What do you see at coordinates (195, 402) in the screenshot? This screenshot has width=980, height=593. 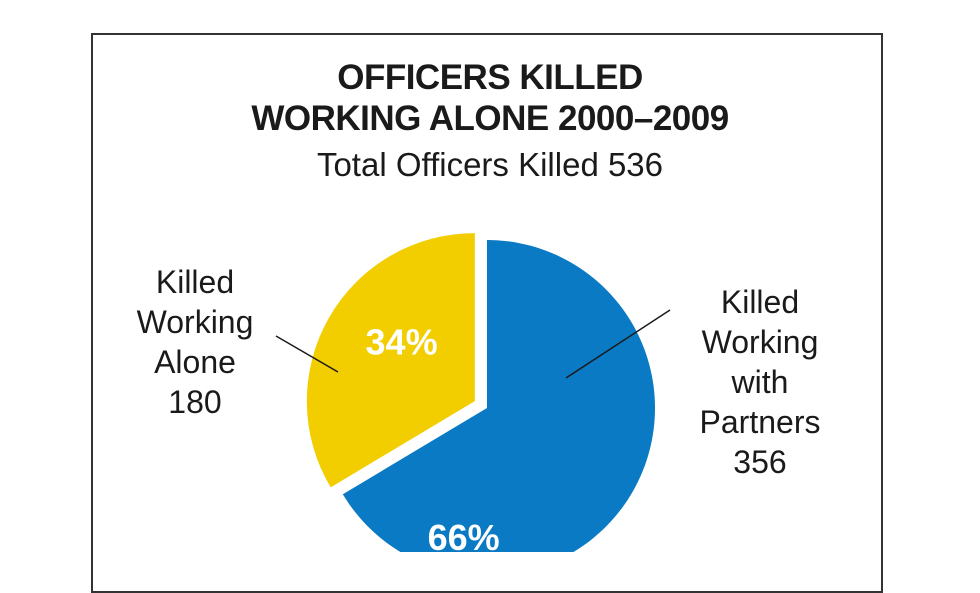 I see `slice-value-alone: 180` at bounding box center [195, 402].